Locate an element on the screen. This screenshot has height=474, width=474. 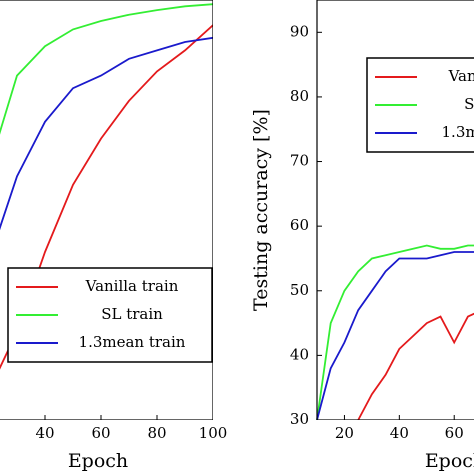
y-axis-label: Testing accuracy [%] is located at coordinates (261, 210).